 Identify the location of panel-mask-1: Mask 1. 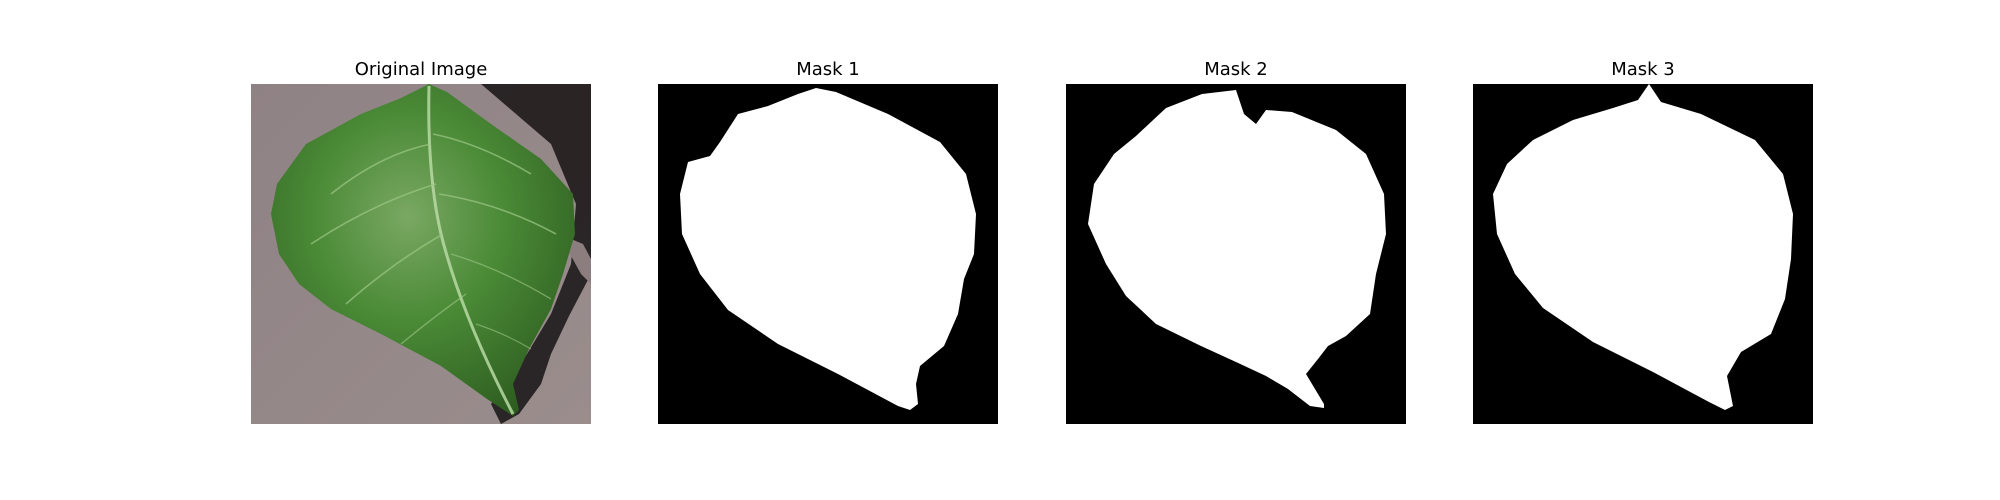
(828, 240).